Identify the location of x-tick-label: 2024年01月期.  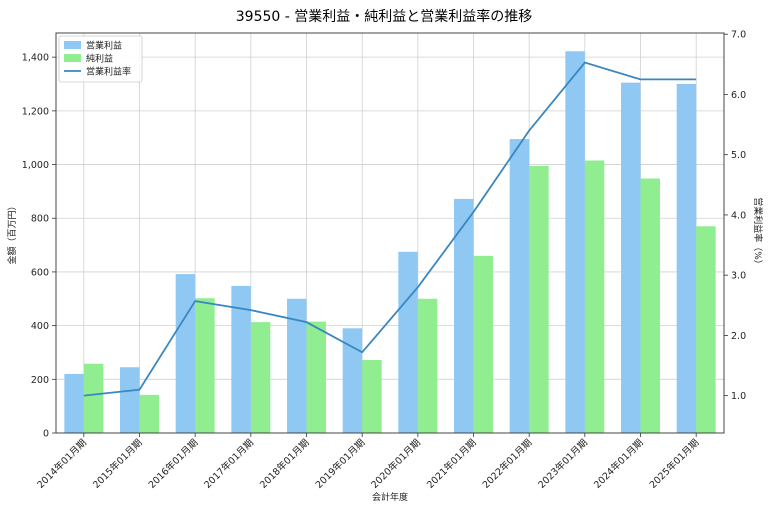
(618, 464).